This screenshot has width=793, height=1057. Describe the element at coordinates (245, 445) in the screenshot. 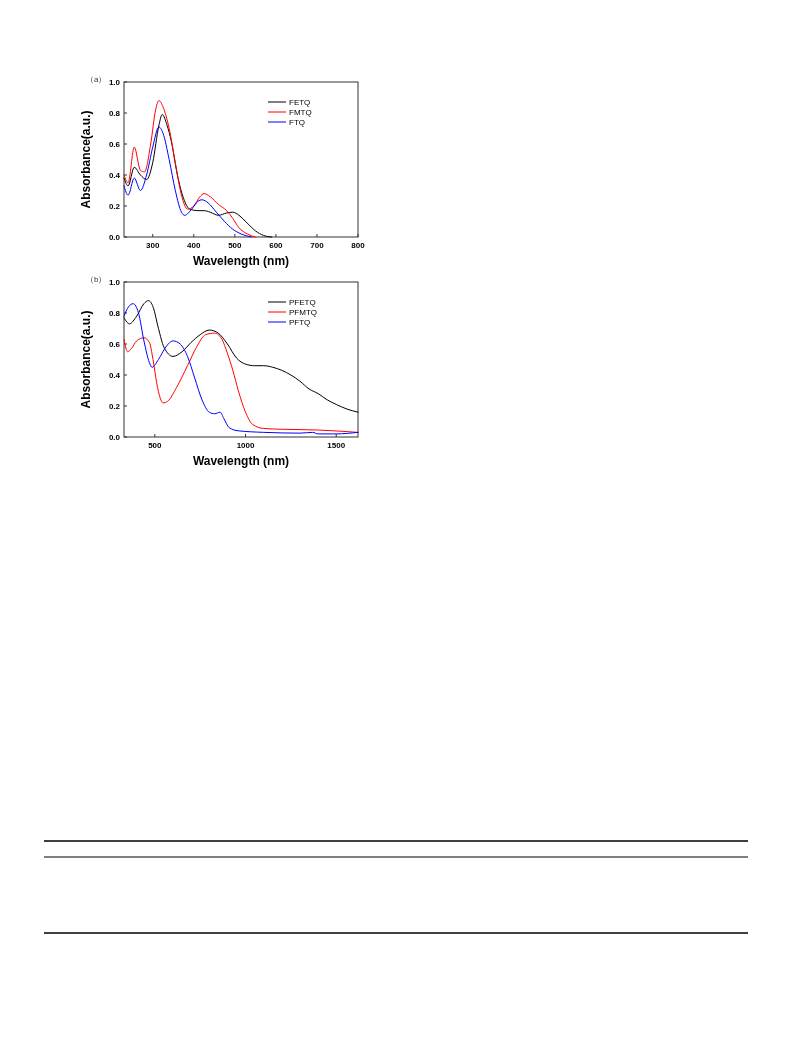

I see `x-tick-label: 1000` at that location.